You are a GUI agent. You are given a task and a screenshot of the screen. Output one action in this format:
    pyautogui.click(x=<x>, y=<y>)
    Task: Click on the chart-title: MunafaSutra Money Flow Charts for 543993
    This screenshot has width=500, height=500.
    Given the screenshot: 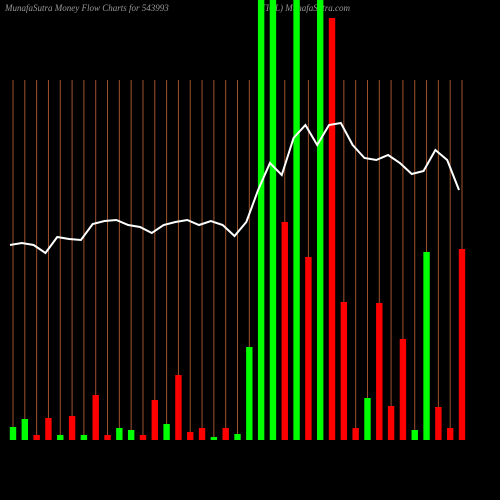 What is the action you would take?
    pyautogui.click(x=86, y=8)
    